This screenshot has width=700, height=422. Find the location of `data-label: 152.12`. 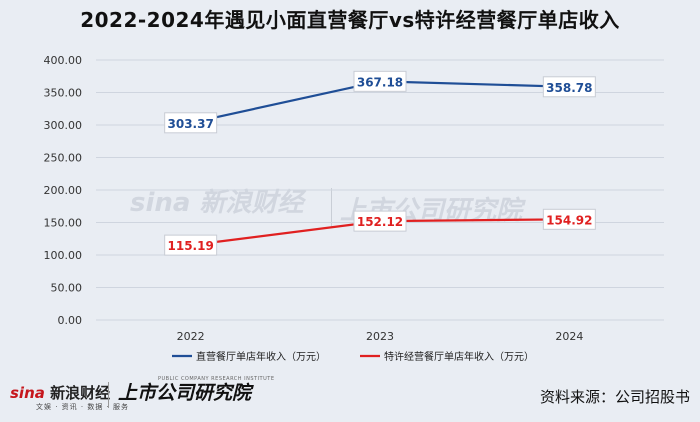

data-label: 152.12 is located at coordinates (380, 222).